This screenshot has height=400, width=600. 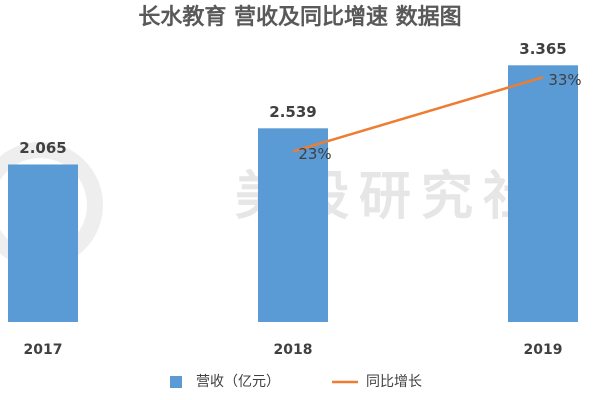 What do you see at coordinates (42, 148) in the screenshot?
I see `bar-value-label: 2.065` at bounding box center [42, 148].